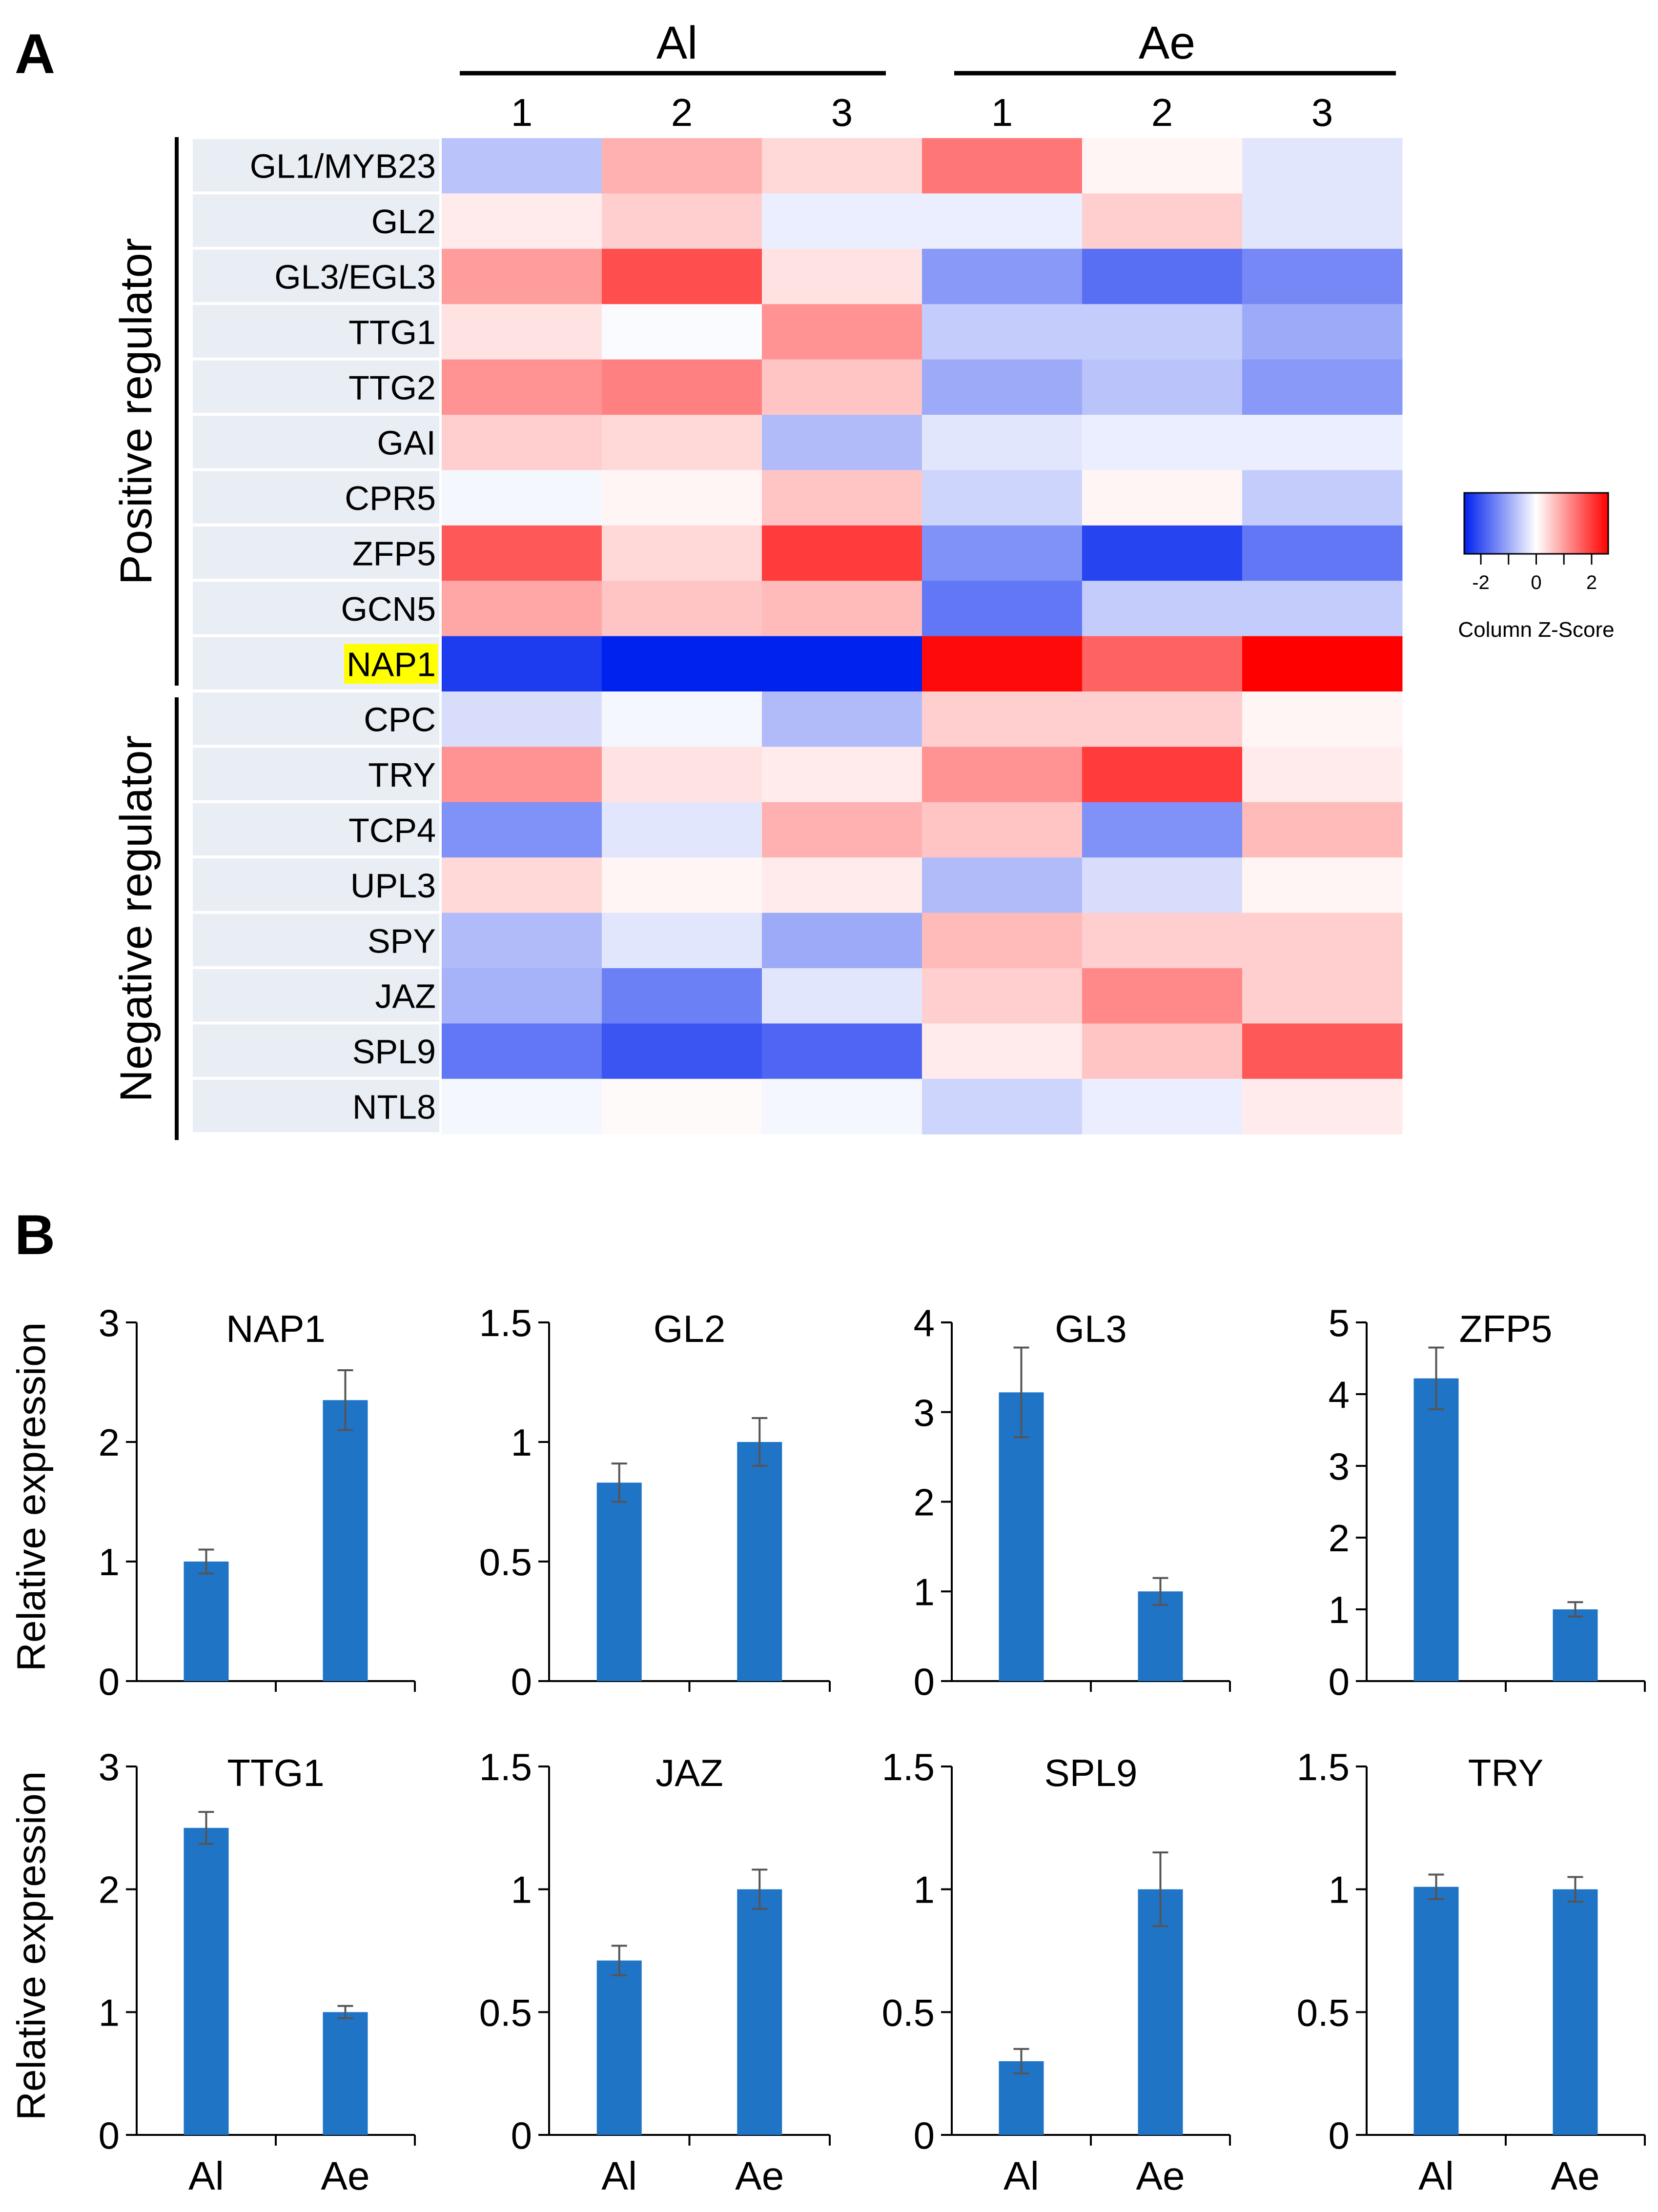  Describe the element at coordinates (1481, 582) in the screenshot. I see `color-key-tick-label: -2` at that location.